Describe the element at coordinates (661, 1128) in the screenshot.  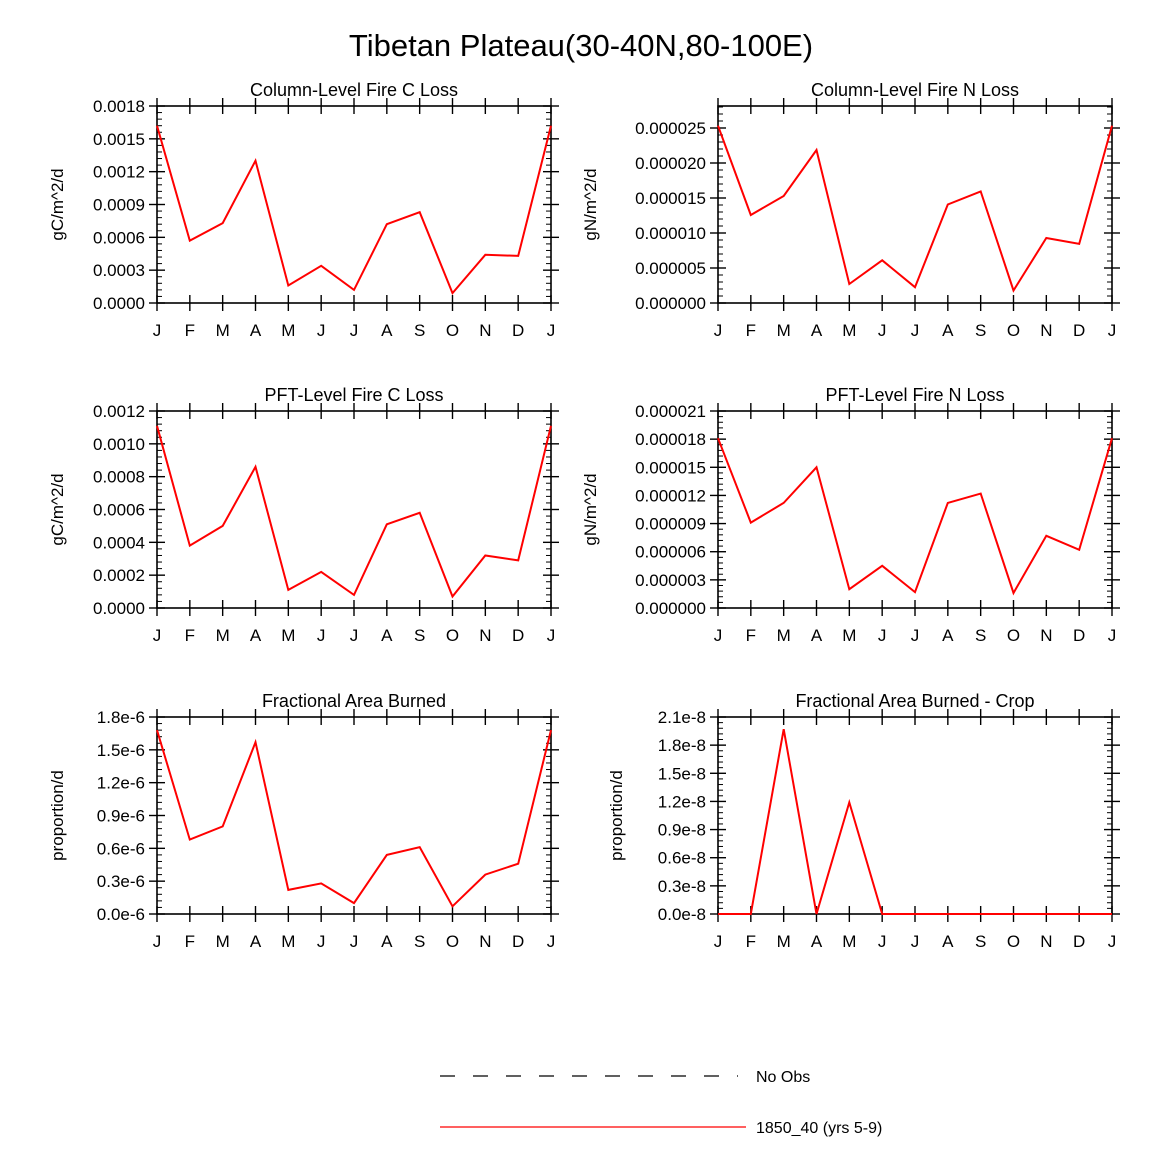
I see `legend-entry-model: 1850_40 (yrs 5-9)` at that location.